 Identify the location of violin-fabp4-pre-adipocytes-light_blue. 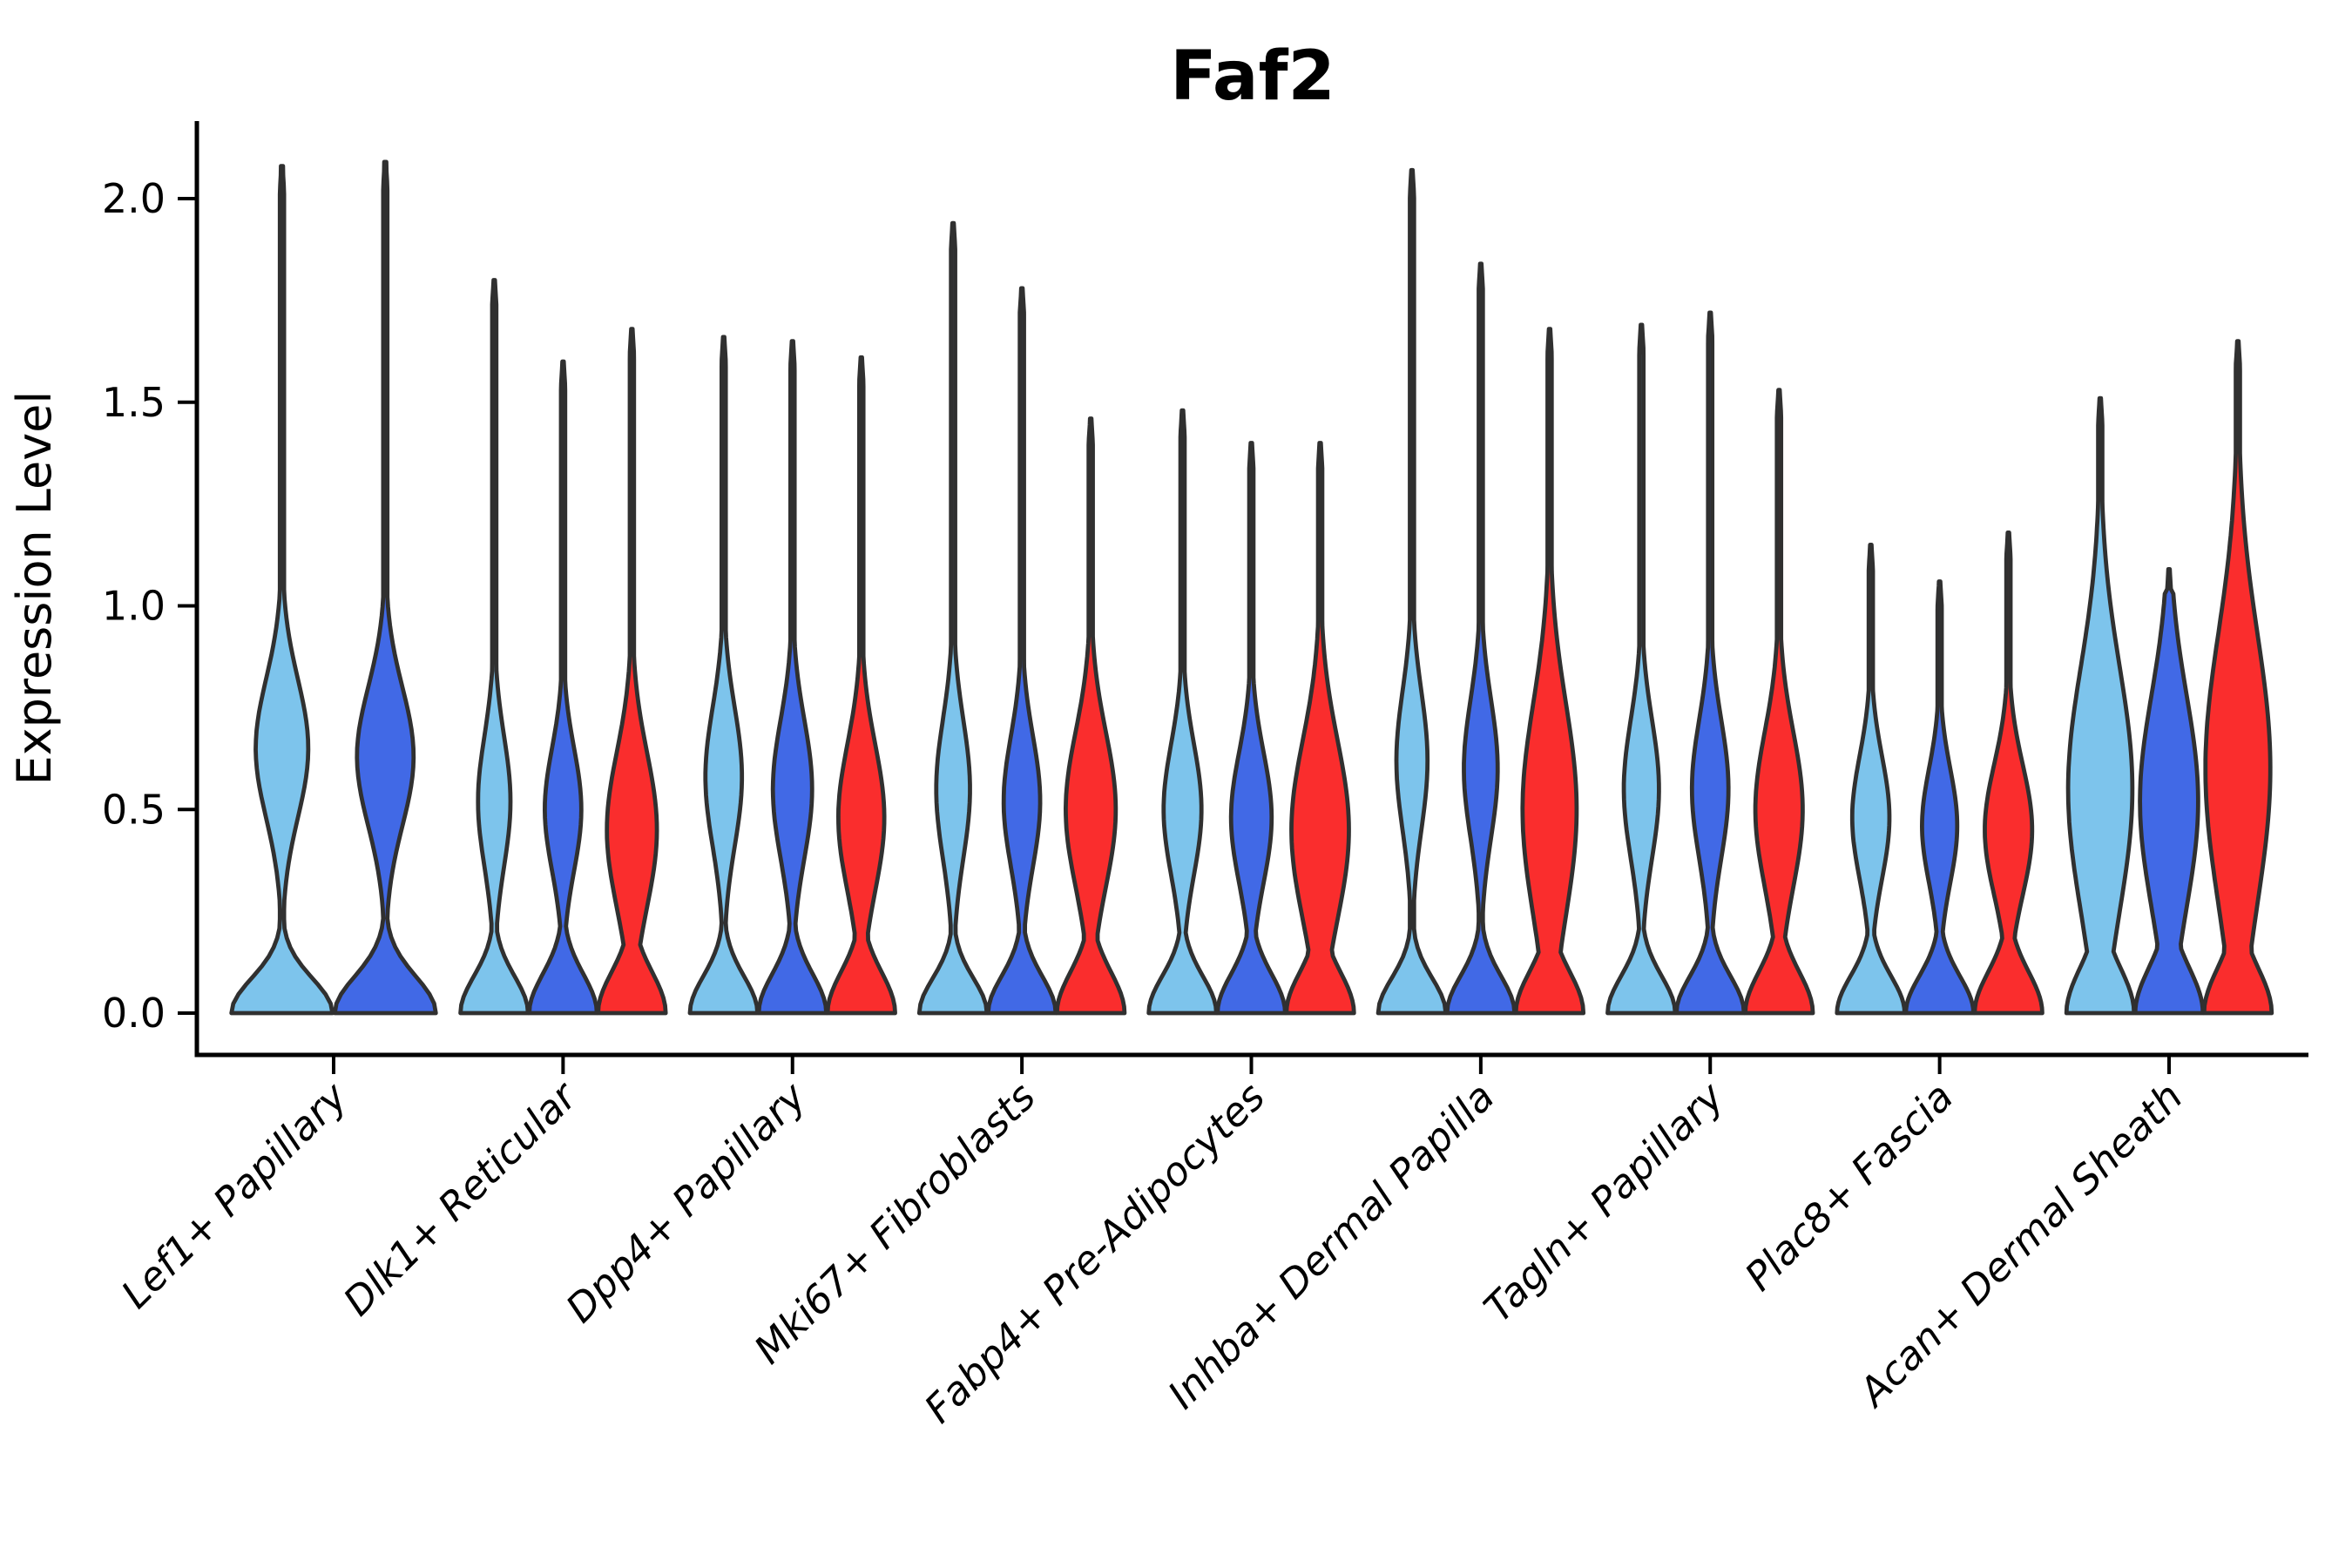
(1182, 712).